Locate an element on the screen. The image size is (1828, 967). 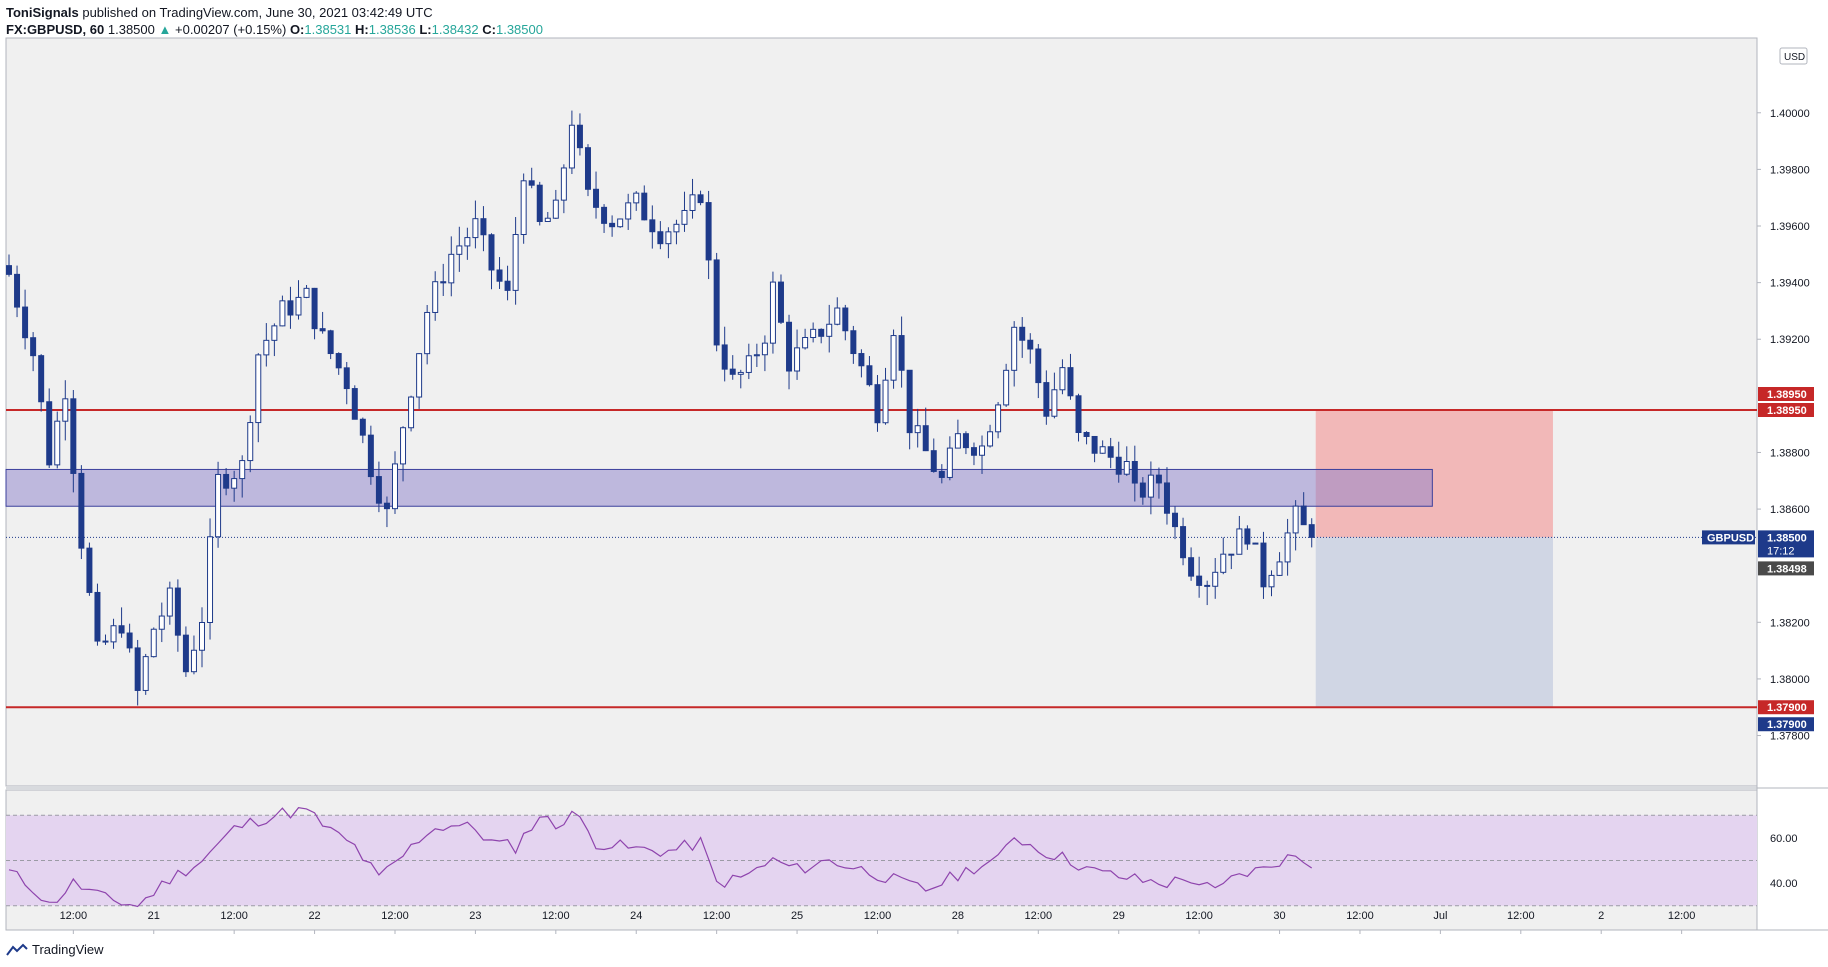
take-profit-zone is located at coordinates (1434, 622).